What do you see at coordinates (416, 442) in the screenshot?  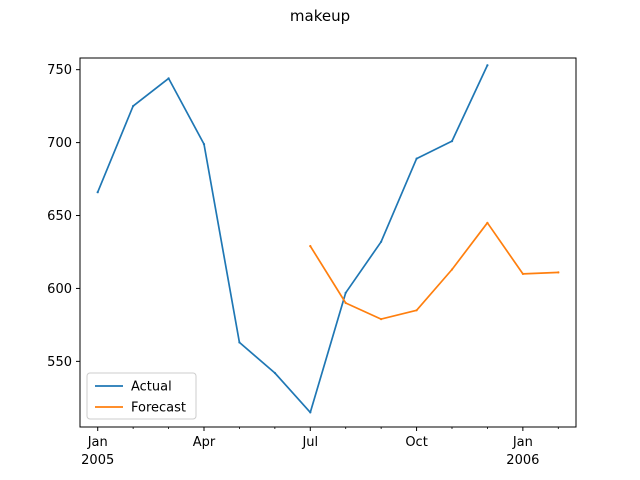 I see `x-tick-label-3: Oct` at bounding box center [416, 442].